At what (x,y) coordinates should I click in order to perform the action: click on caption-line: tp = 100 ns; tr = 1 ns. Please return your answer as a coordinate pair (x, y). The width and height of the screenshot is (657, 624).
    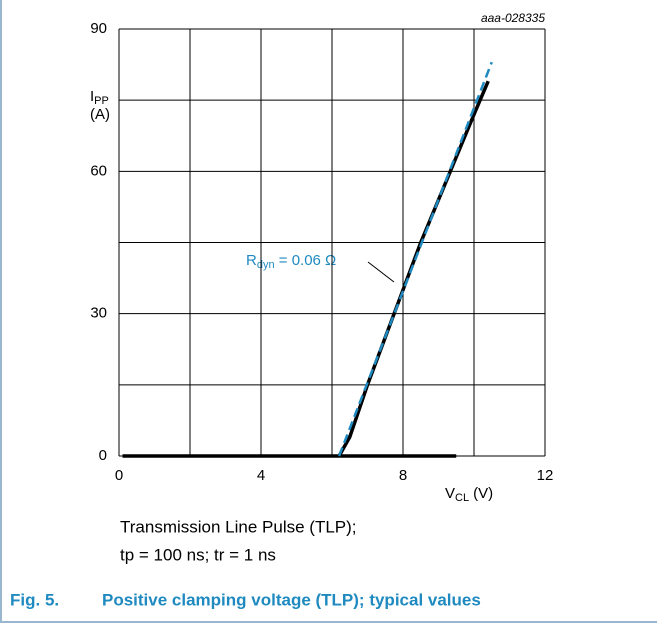
    Looking at the image, I should click on (198, 554).